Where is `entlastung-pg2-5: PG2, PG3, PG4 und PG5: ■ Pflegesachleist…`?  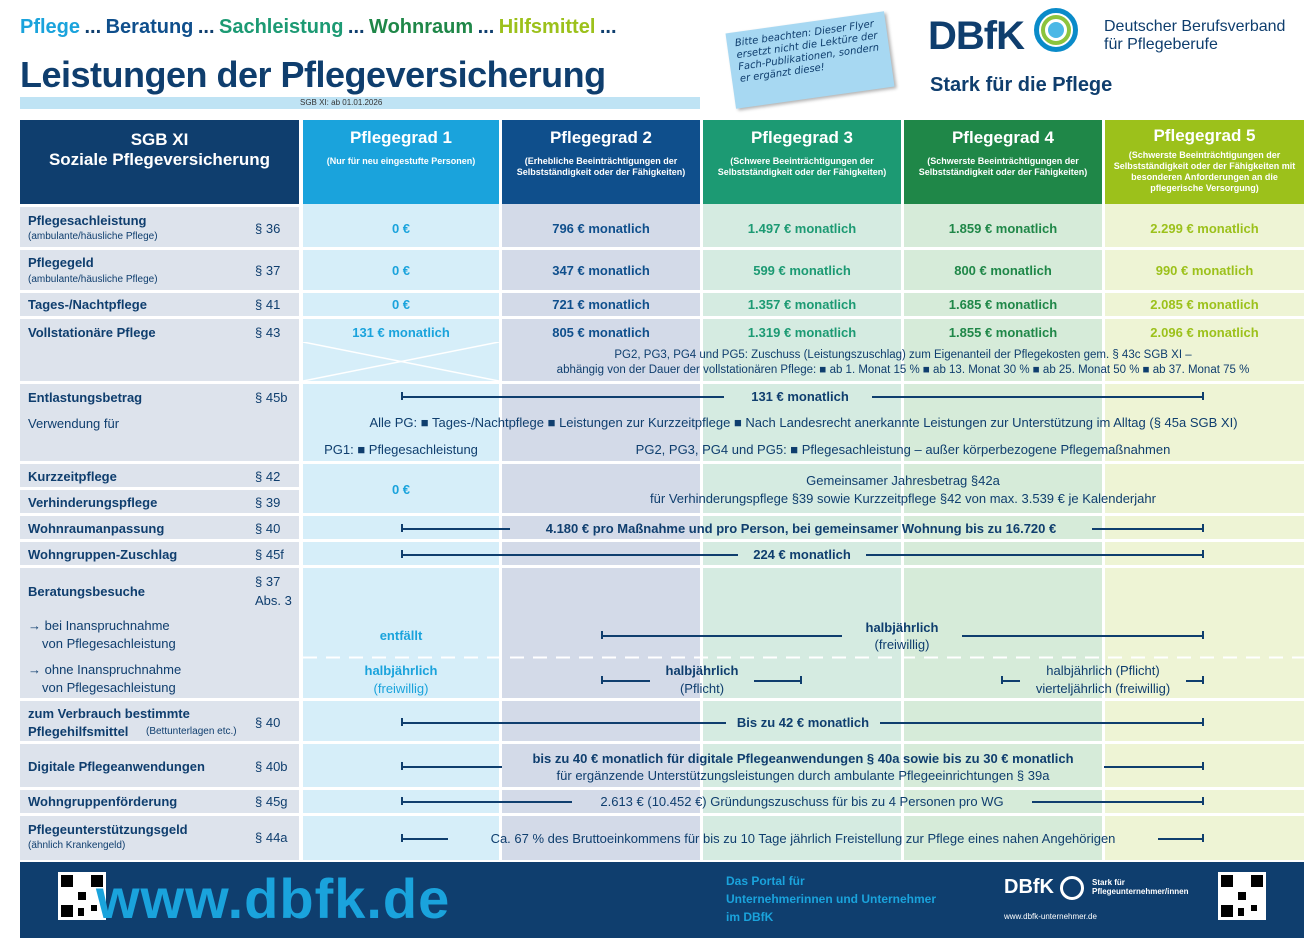 entlastung-pg2-5: PG2, PG3, PG4 und PG5: ■ Pflegesachleist… is located at coordinates (903, 449).